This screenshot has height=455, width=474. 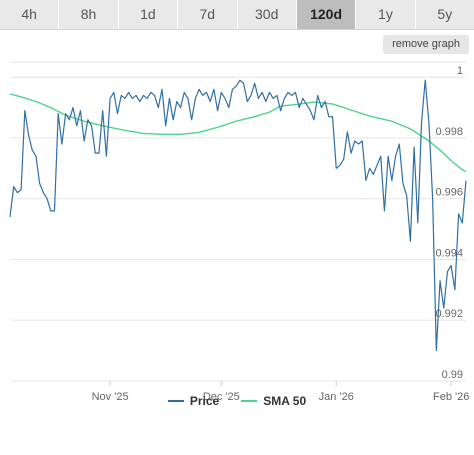 I want to click on legend-swatch-sma, so click(x=249, y=401).